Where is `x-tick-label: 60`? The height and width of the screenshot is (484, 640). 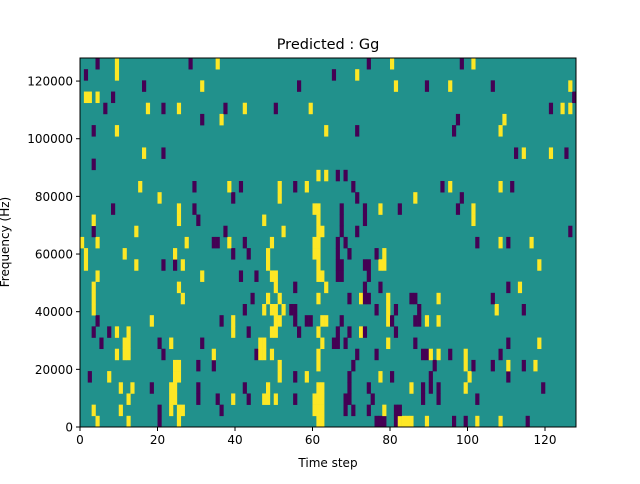 x-tick-label: 60 is located at coordinates (312, 440).